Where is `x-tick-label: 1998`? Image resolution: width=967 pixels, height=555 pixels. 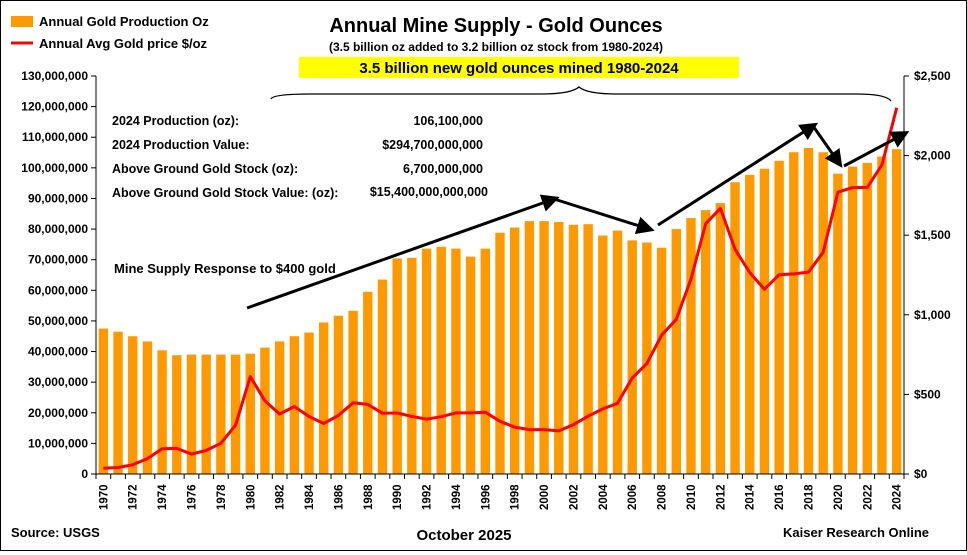
x-tick-label: 1998 is located at coordinates (516, 497).